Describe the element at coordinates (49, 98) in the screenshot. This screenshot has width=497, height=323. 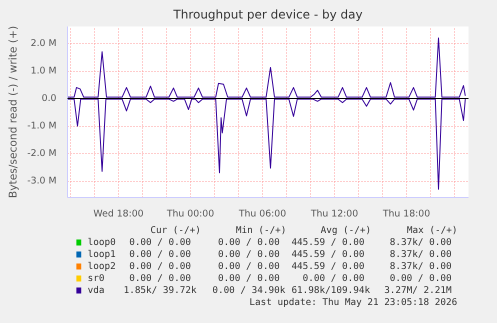
I see `y-tick-label: 0.0` at that location.